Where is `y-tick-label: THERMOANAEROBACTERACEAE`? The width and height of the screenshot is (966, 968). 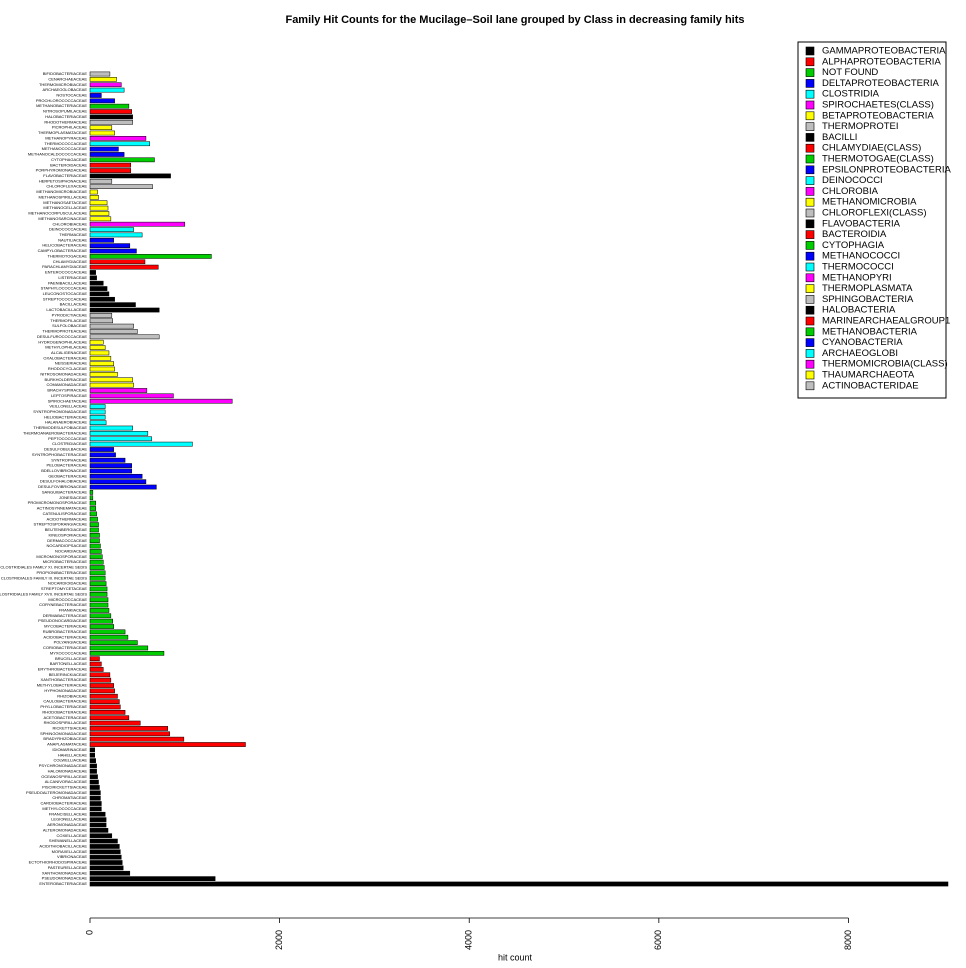
y-tick-label: THERMOANAEROBACTERACEAE is located at coordinates (55, 432).